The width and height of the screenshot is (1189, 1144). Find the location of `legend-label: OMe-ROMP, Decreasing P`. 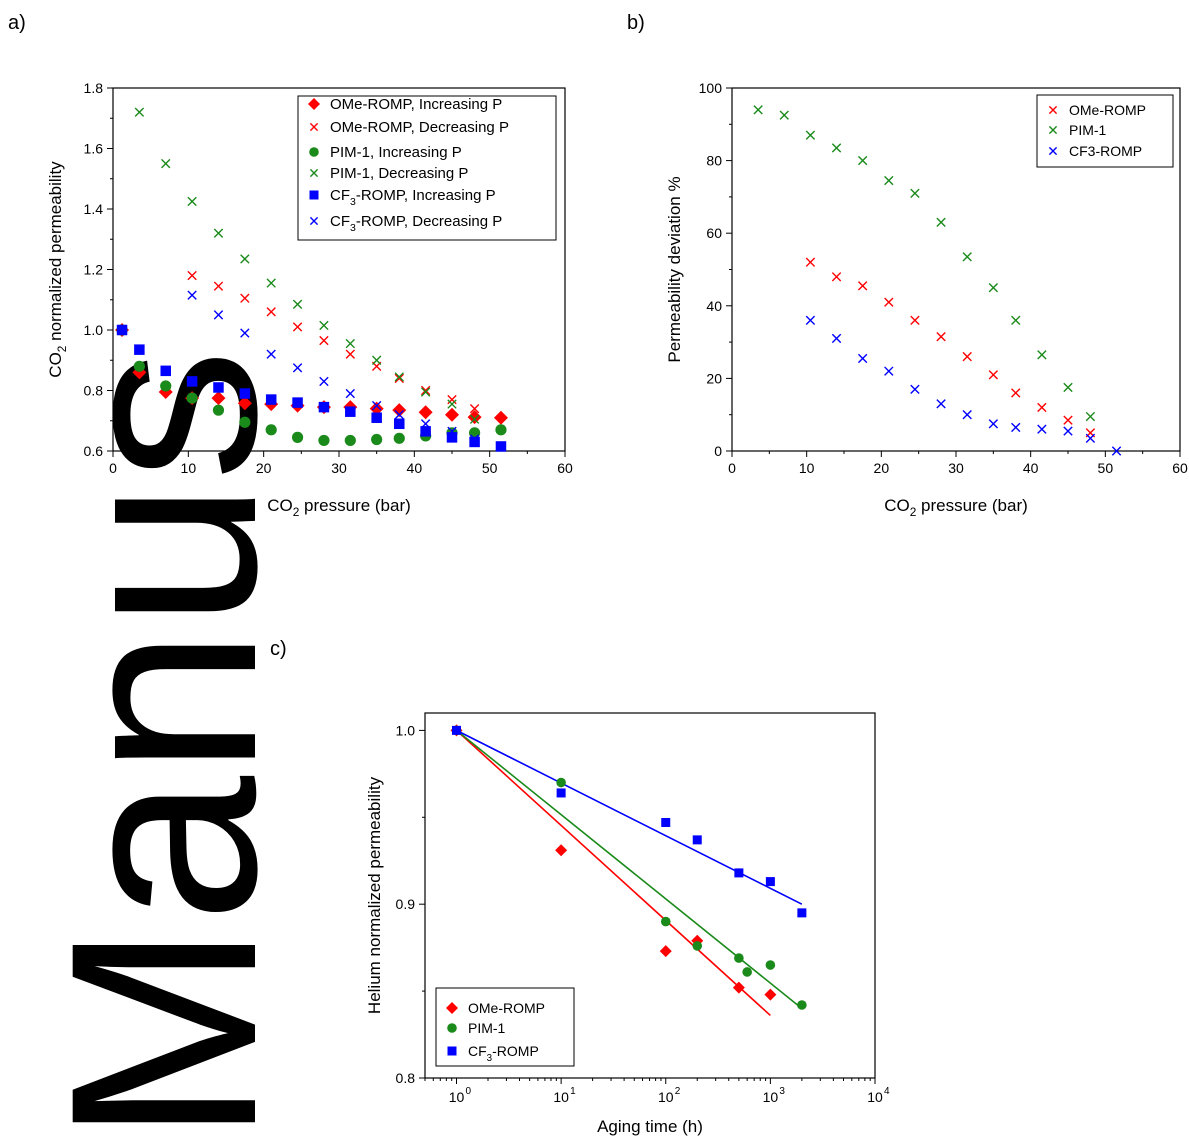

legend-label: OMe-ROMP, Decreasing P is located at coordinates (419, 127).